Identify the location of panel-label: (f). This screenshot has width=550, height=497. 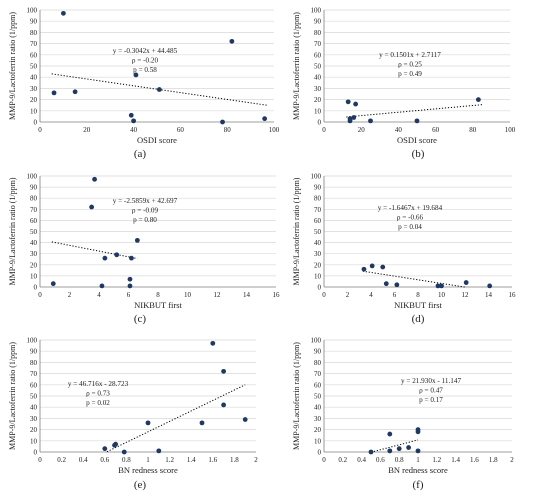
(418, 485).